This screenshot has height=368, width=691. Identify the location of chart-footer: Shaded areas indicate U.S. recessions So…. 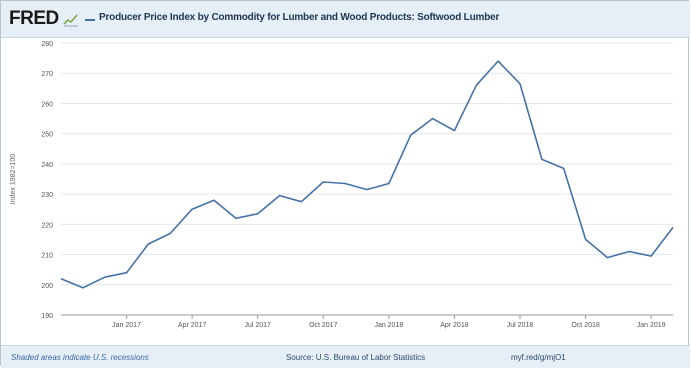
(345, 356).